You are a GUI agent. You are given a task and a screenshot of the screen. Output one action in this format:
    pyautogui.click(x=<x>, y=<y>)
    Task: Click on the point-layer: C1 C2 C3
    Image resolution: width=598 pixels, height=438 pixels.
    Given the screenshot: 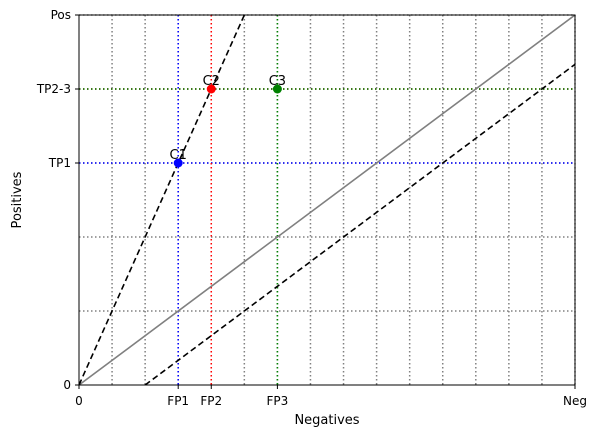 What is the action you would take?
    pyautogui.click(x=228, y=121)
    